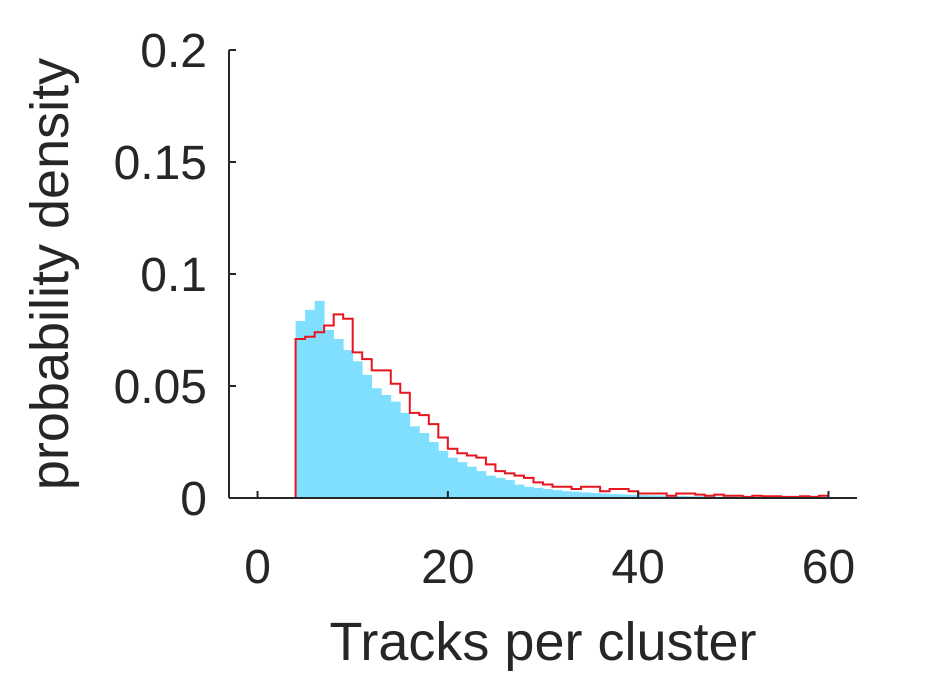 Image resolution: width=947 pixels, height=675 pixels. What do you see at coordinates (50, 274) in the screenshot?
I see `y-axis-title: probability density` at bounding box center [50, 274].